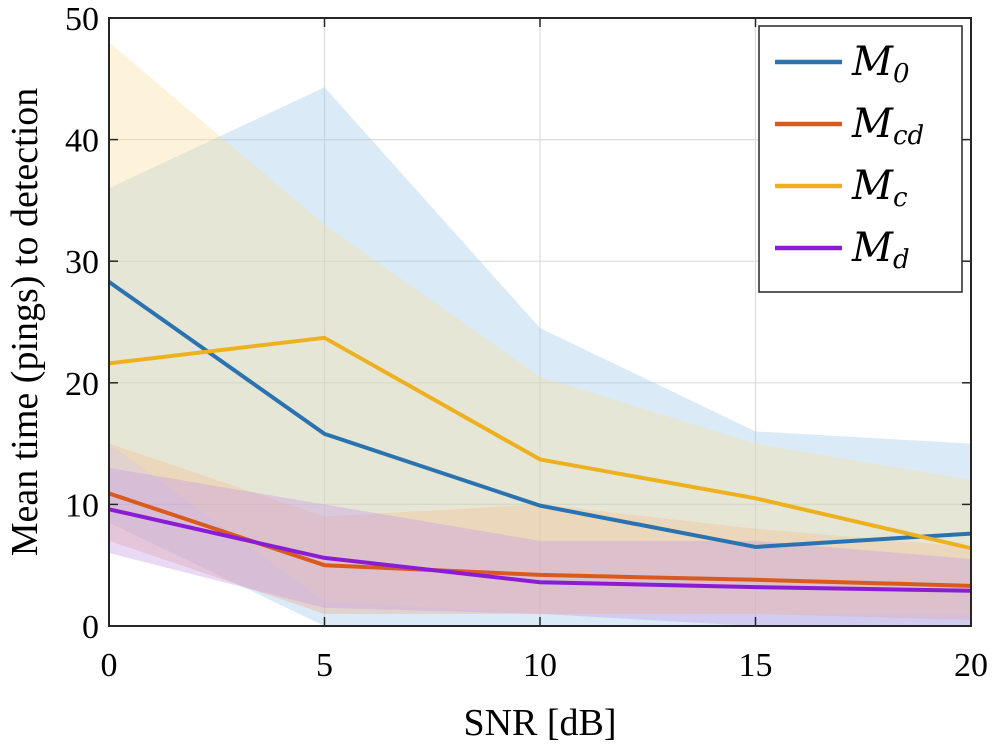 The width and height of the screenshot is (996, 747). What do you see at coordinates (880, 250) in the screenshot?
I see `legend-label-md: Md` at bounding box center [880, 250].